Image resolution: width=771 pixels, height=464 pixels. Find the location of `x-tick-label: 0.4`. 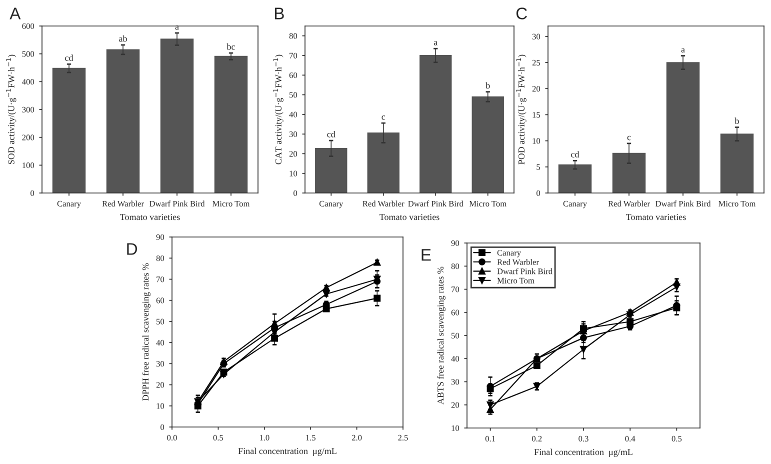

x-tick-label: 0.4 is located at coordinates (630, 439).